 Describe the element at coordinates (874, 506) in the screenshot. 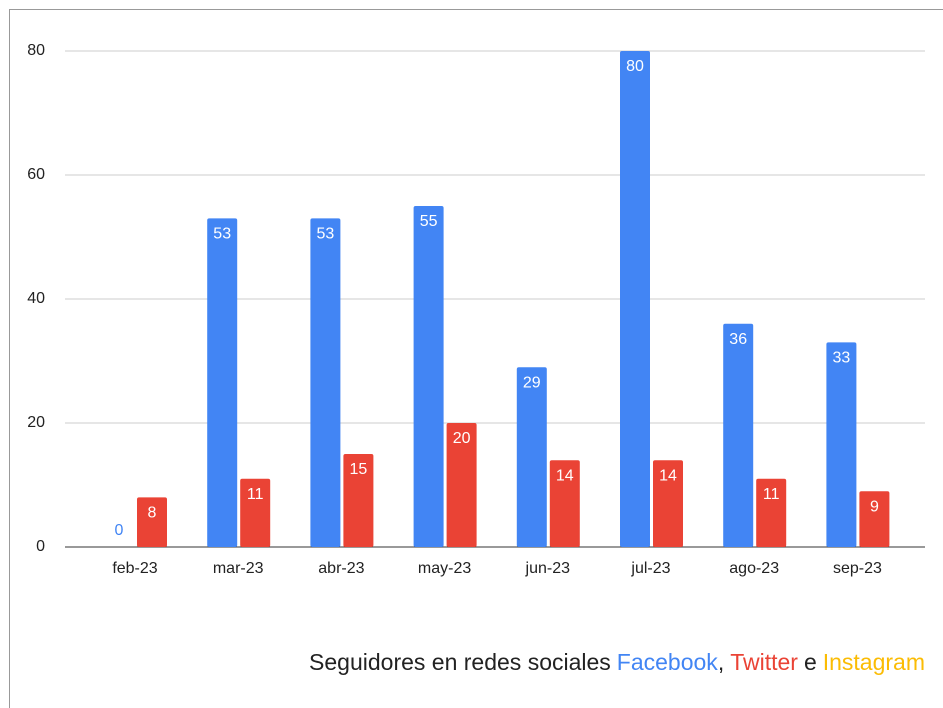

I see `value-label: 9` at that location.